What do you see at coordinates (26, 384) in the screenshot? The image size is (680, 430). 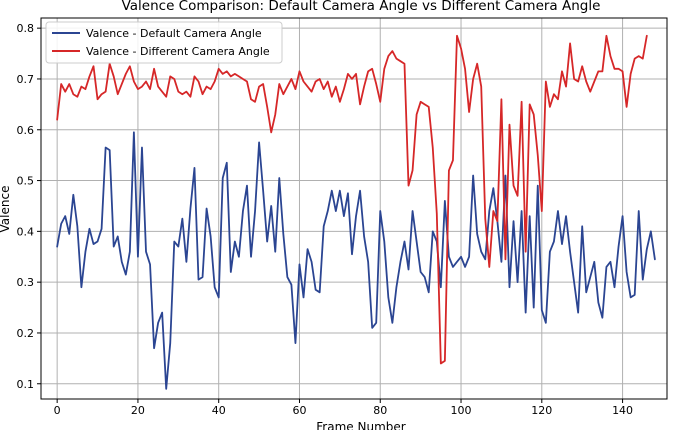 I see `y-tick-label: 0.1` at bounding box center [26, 384].